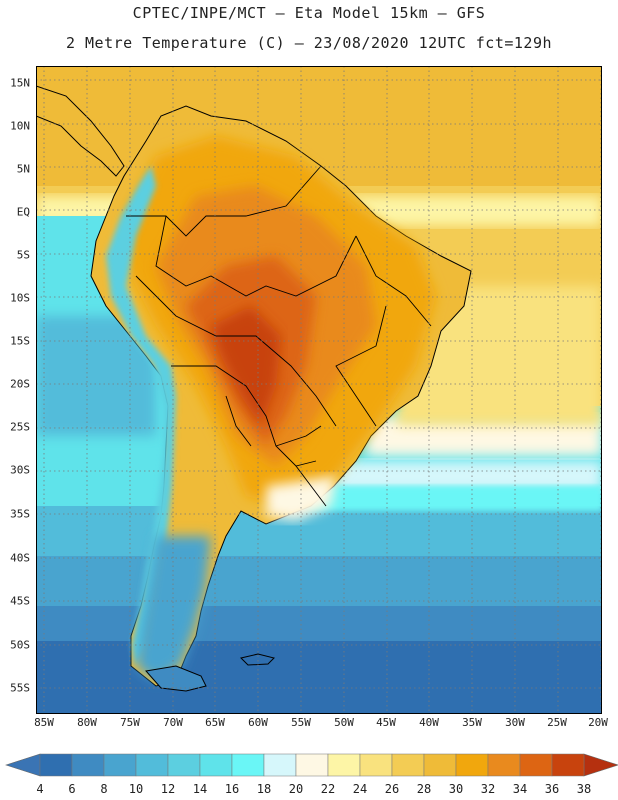 The image size is (618, 800). Describe the element at coordinates (20, 83) in the screenshot. I see `lat-label-15n: 15N` at that location.